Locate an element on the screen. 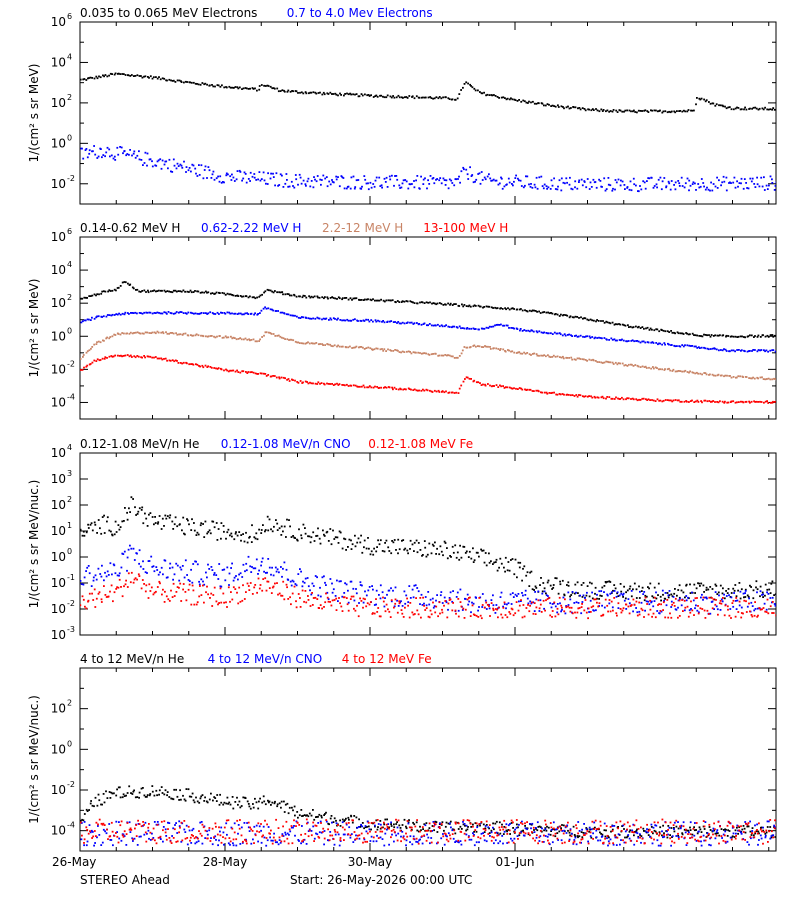 Image resolution: width=800 pixels, height=900 pixels. legend-item: 4 to 12 MeV/n He is located at coordinates (132, 659).